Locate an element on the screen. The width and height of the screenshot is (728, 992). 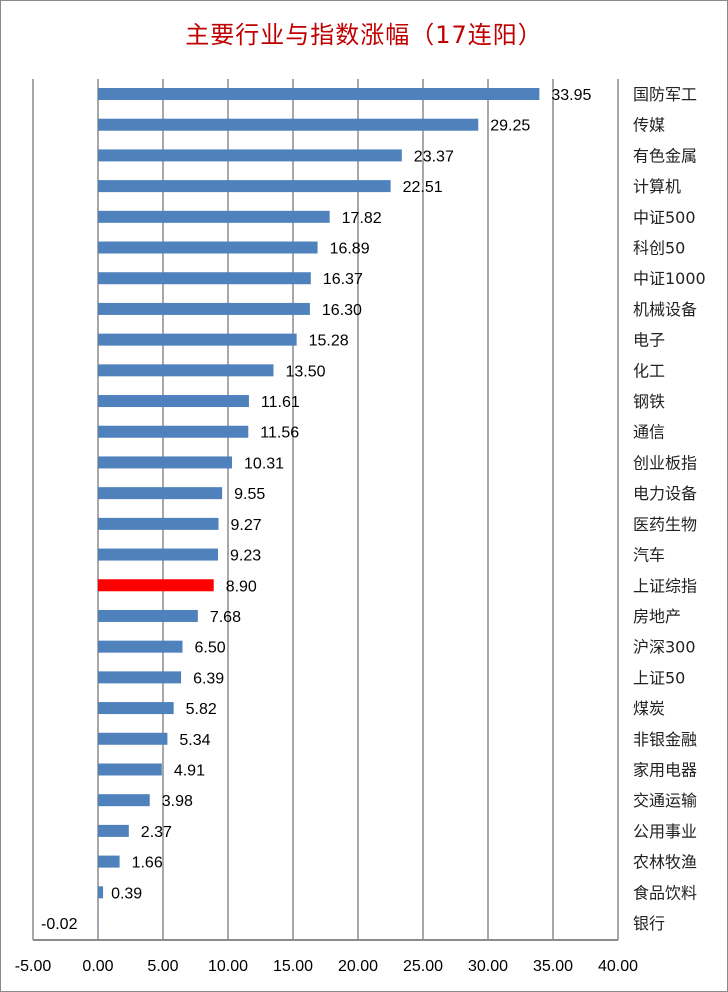
data-label: 9.55 is located at coordinates (249, 494).